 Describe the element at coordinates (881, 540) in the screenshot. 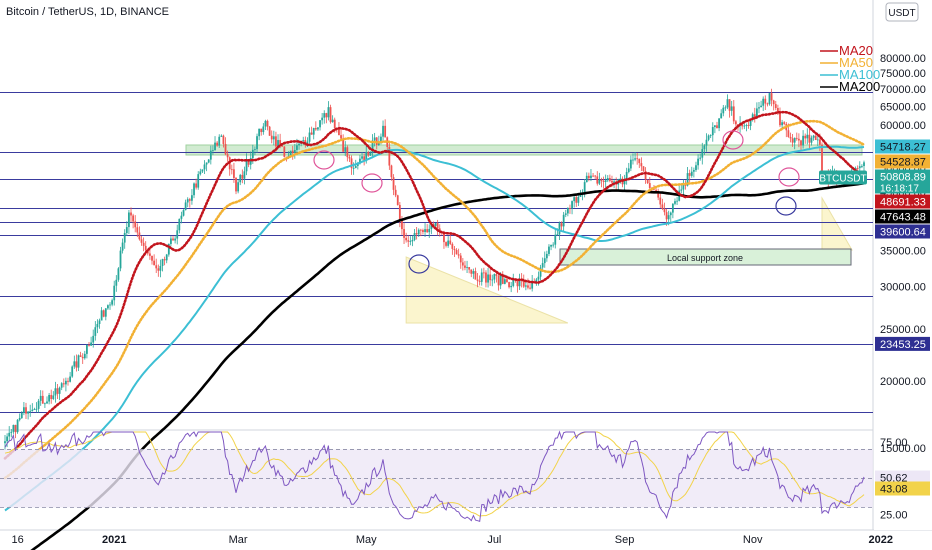

I see `time-tick-label: 2022` at that location.